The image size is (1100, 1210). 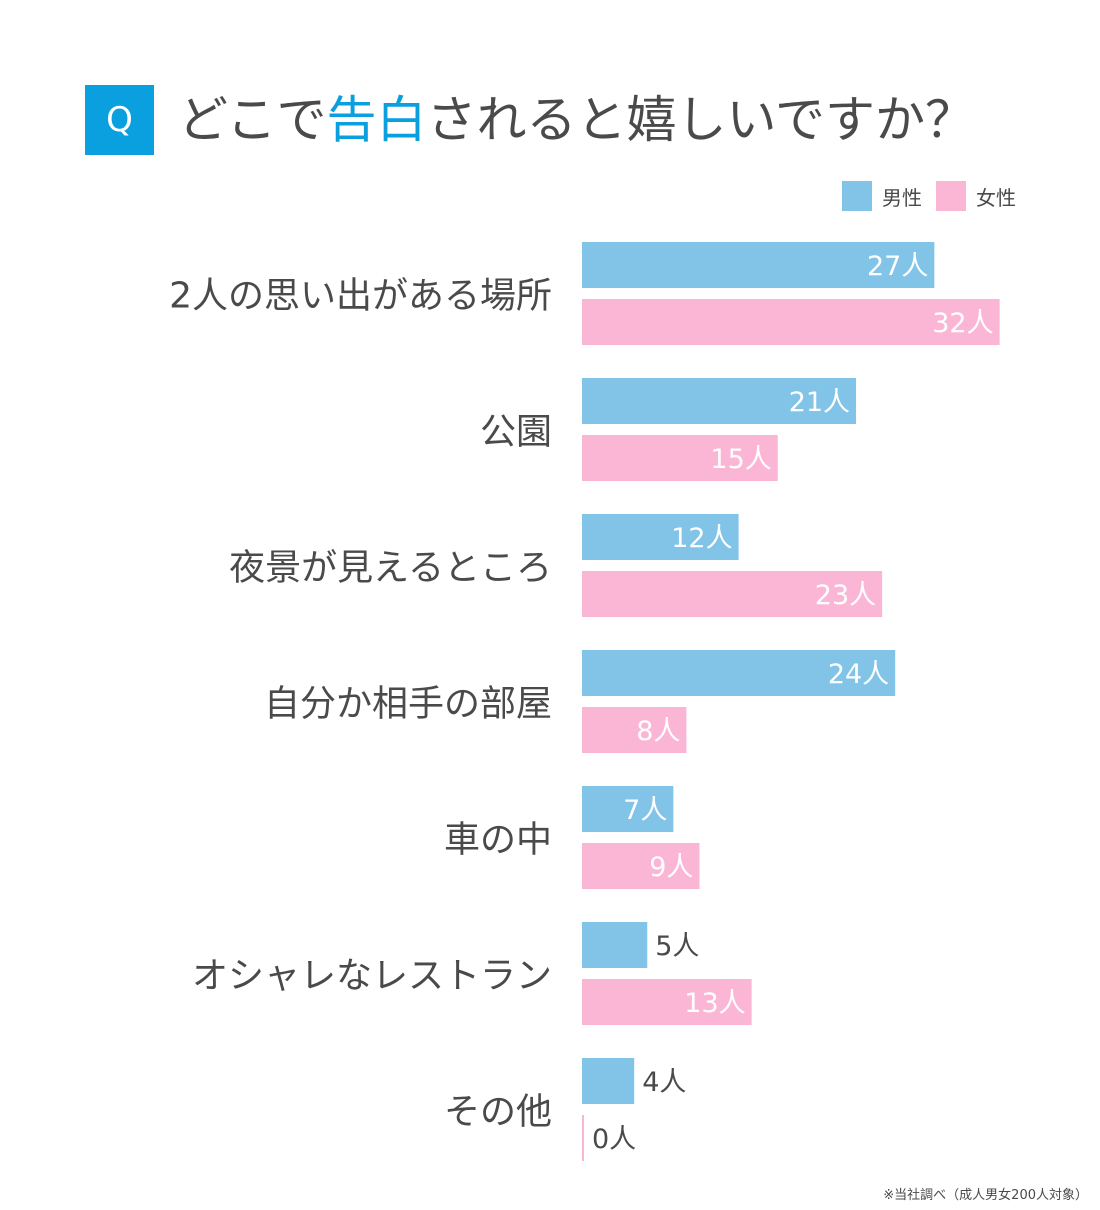 What do you see at coordinates (845, 595) in the screenshot?
I see `value-label: 23人` at bounding box center [845, 595].